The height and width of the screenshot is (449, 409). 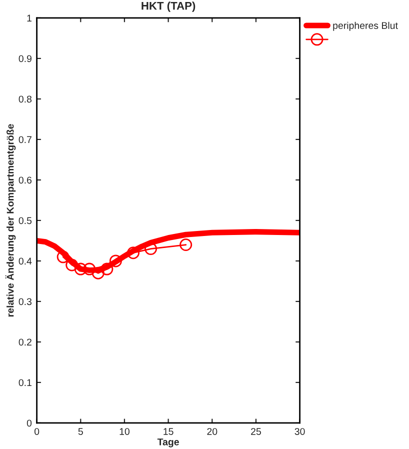 I want to click on y-tick-label: 0.9, so click(x=25, y=58).